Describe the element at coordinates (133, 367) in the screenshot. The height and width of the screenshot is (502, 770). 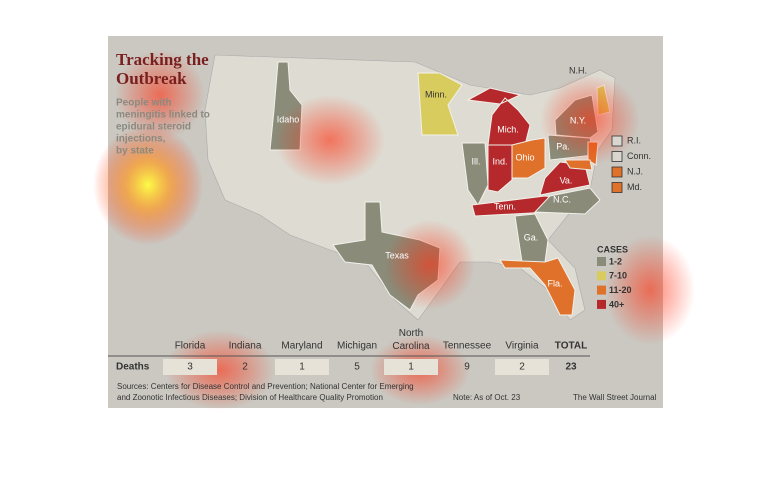
I see `row-label: Deaths` at that location.